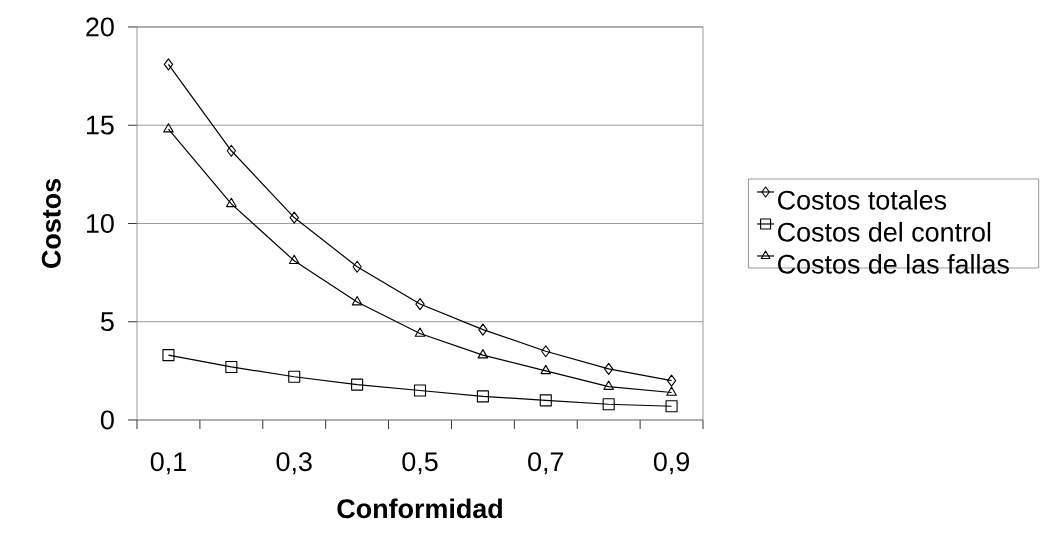 The height and width of the screenshot is (546, 1047). What do you see at coordinates (884, 231) in the screenshot?
I see `legend-label: Costos del control` at bounding box center [884, 231].